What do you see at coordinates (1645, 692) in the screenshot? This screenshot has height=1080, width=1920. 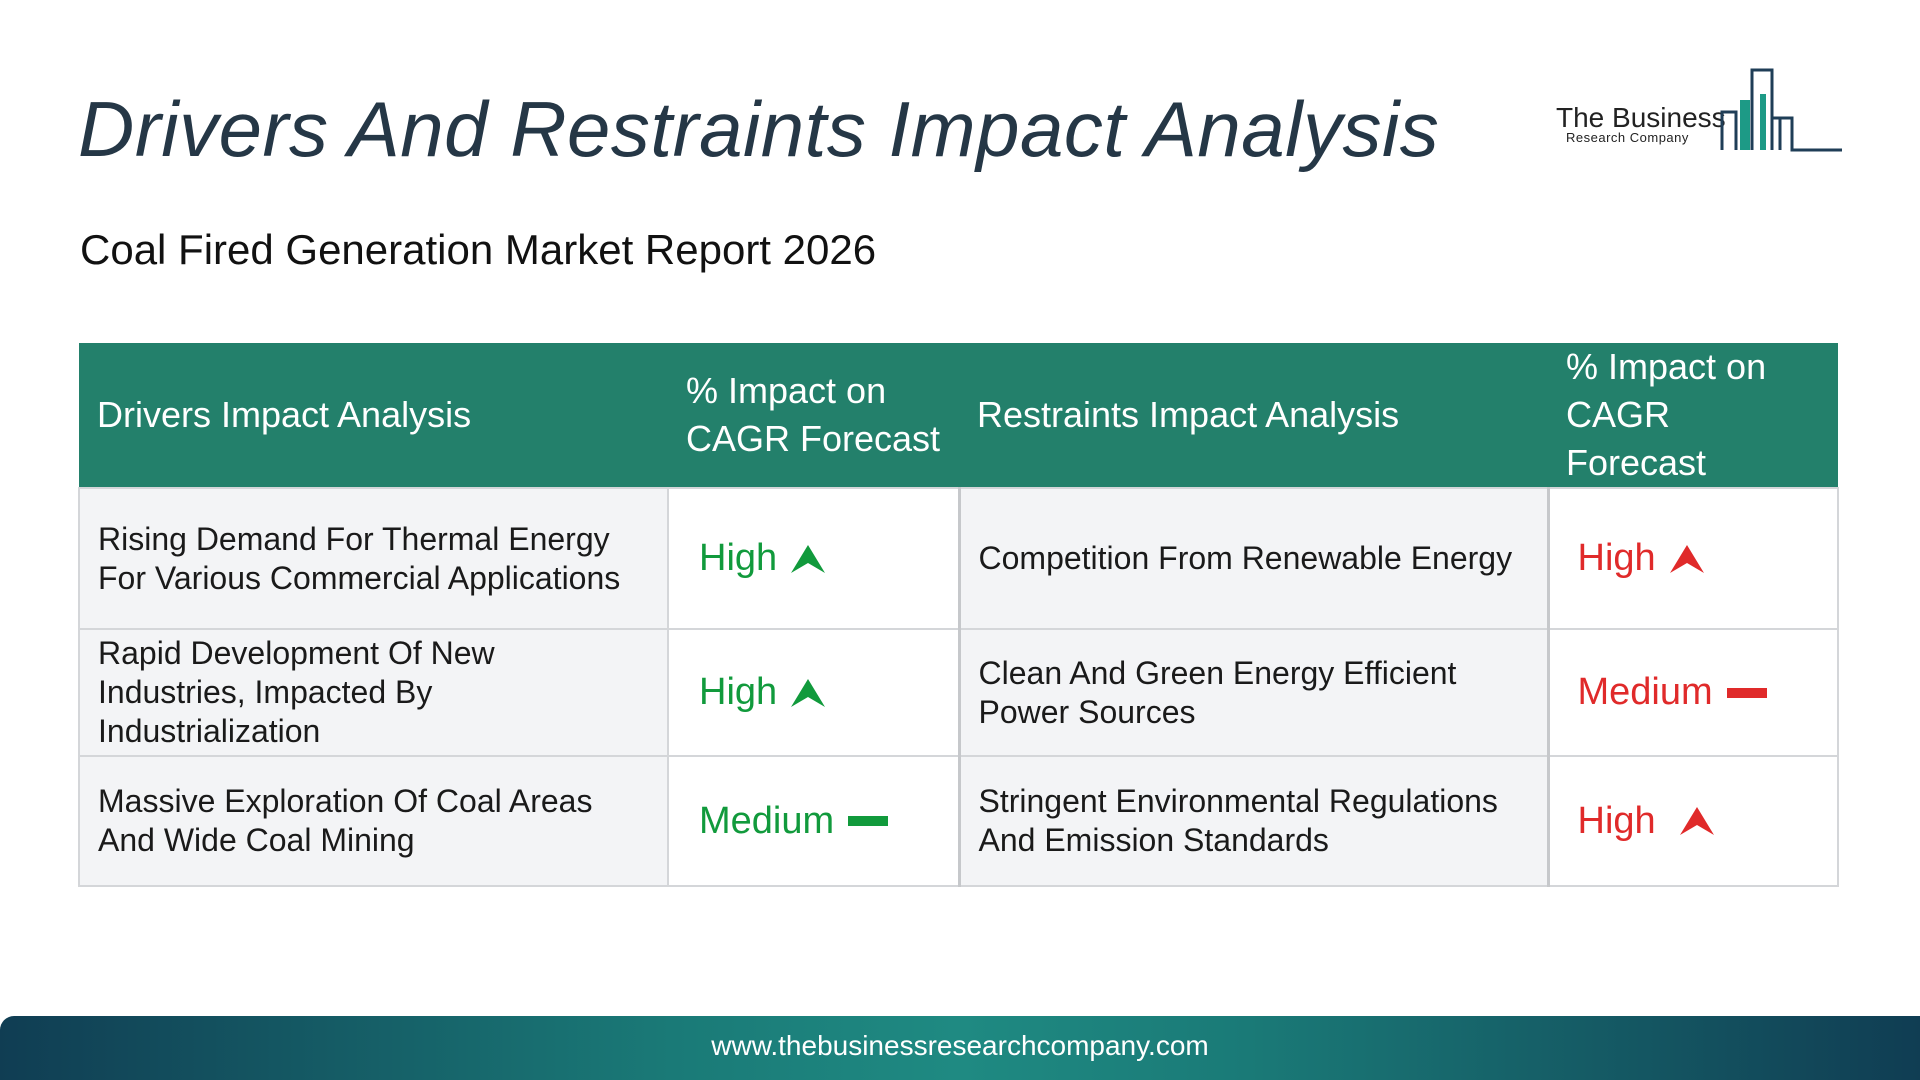 I see `restraint-impact-level: Medium` at bounding box center [1645, 692].